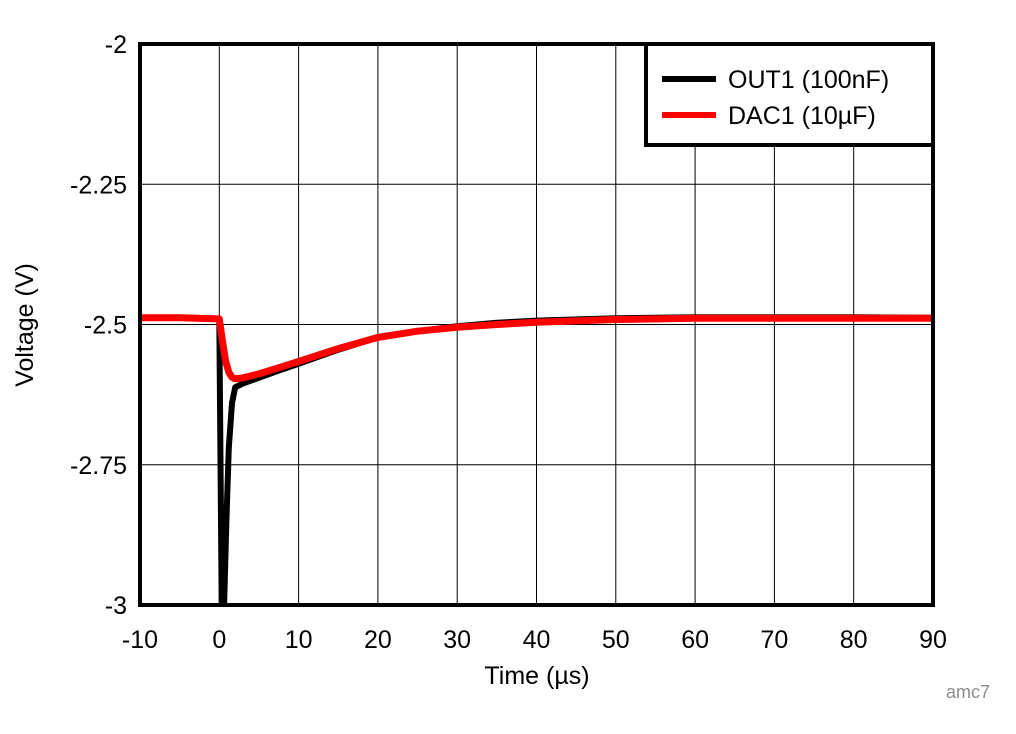 This screenshot has width=1016, height=734. I want to click on x-tick-label: 10, so click(299, 640).